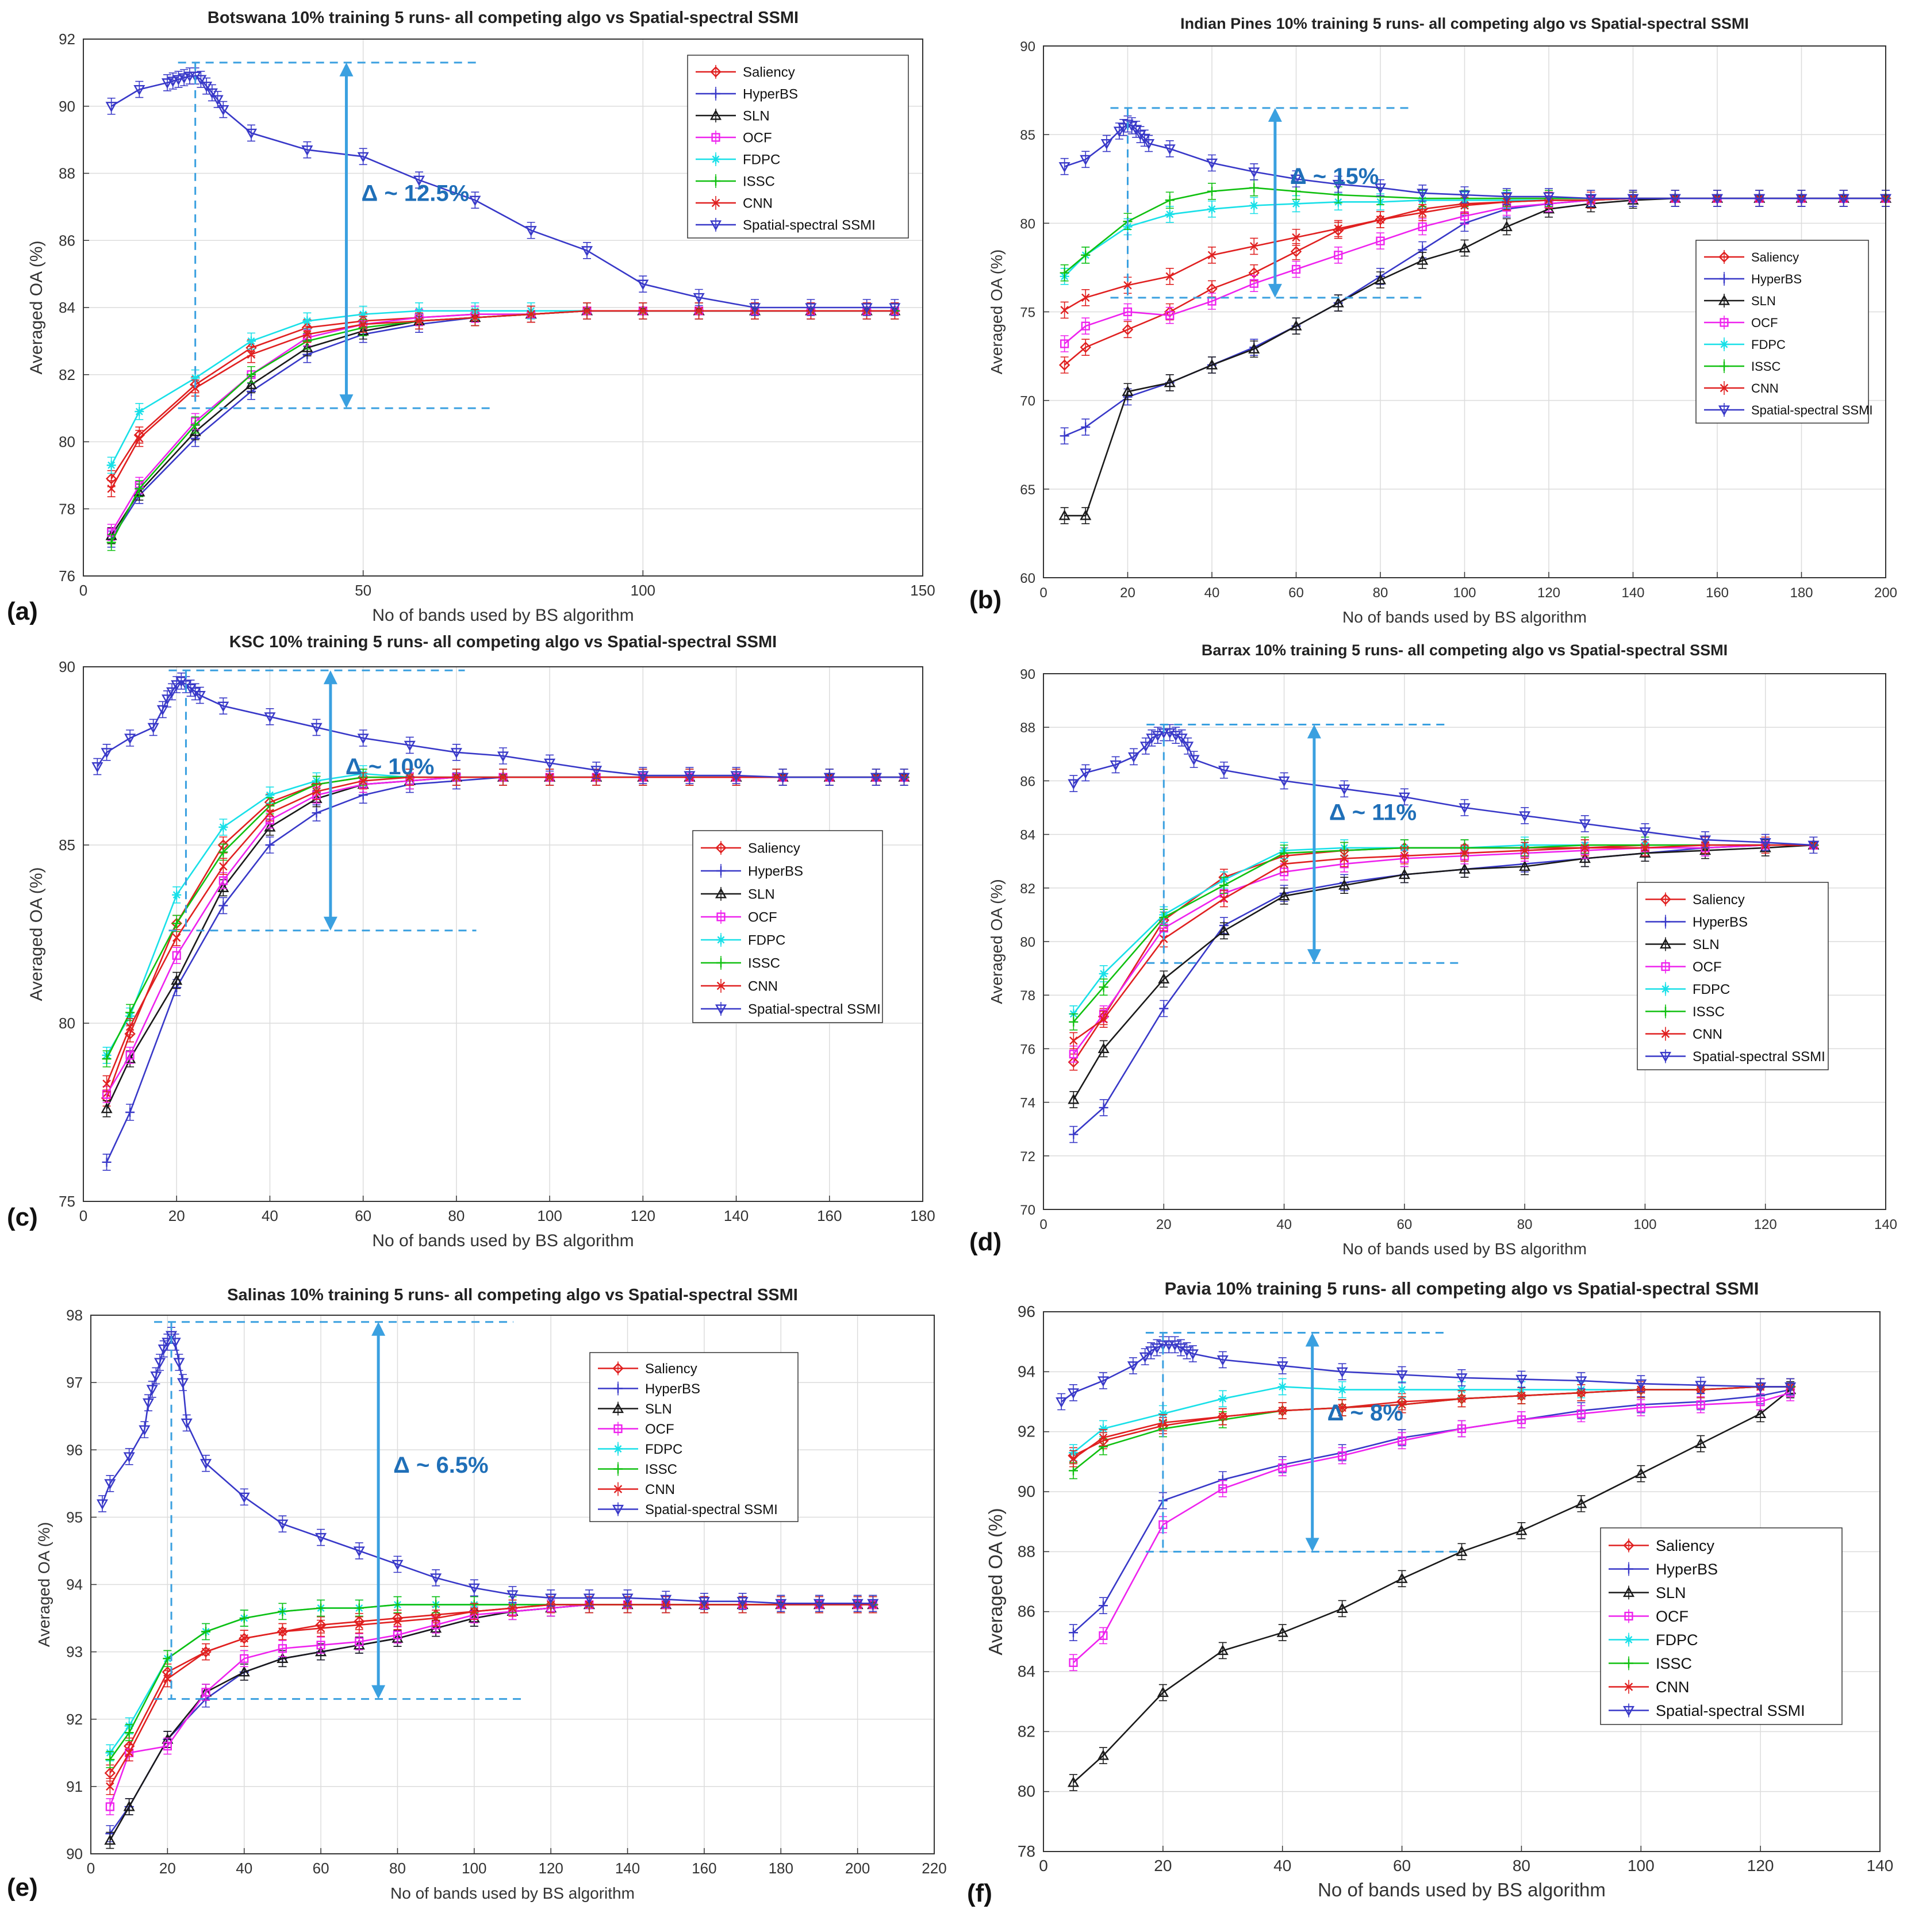  I want to click on x-axis-label: No of bands used by BS algorithm, so click(503, 615).